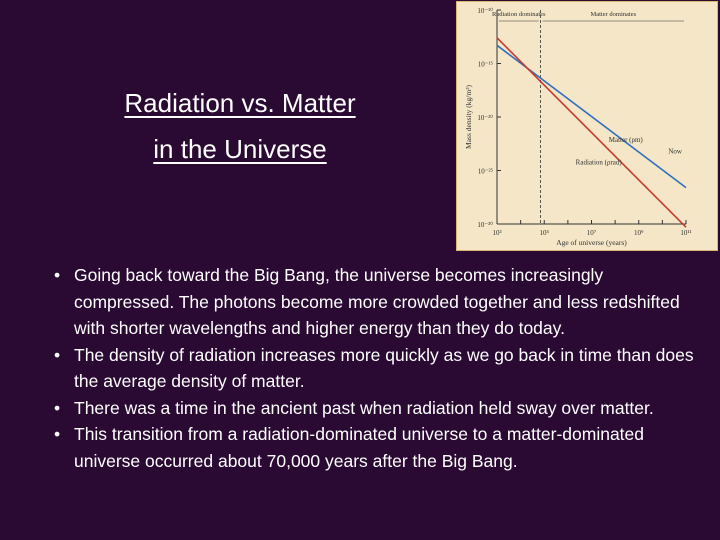  I want to click on now-label: Now, so click(675, 151).